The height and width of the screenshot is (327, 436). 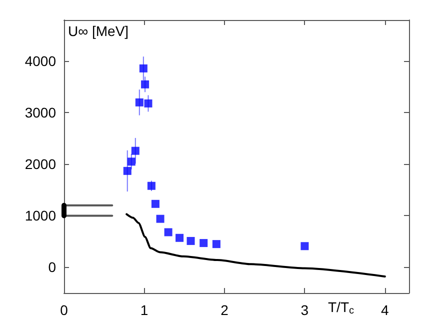 What do you see at coordinates (40, 164) in the screenshot?
I see `y-tick-label: 2000` at bounding box center [40, 164].